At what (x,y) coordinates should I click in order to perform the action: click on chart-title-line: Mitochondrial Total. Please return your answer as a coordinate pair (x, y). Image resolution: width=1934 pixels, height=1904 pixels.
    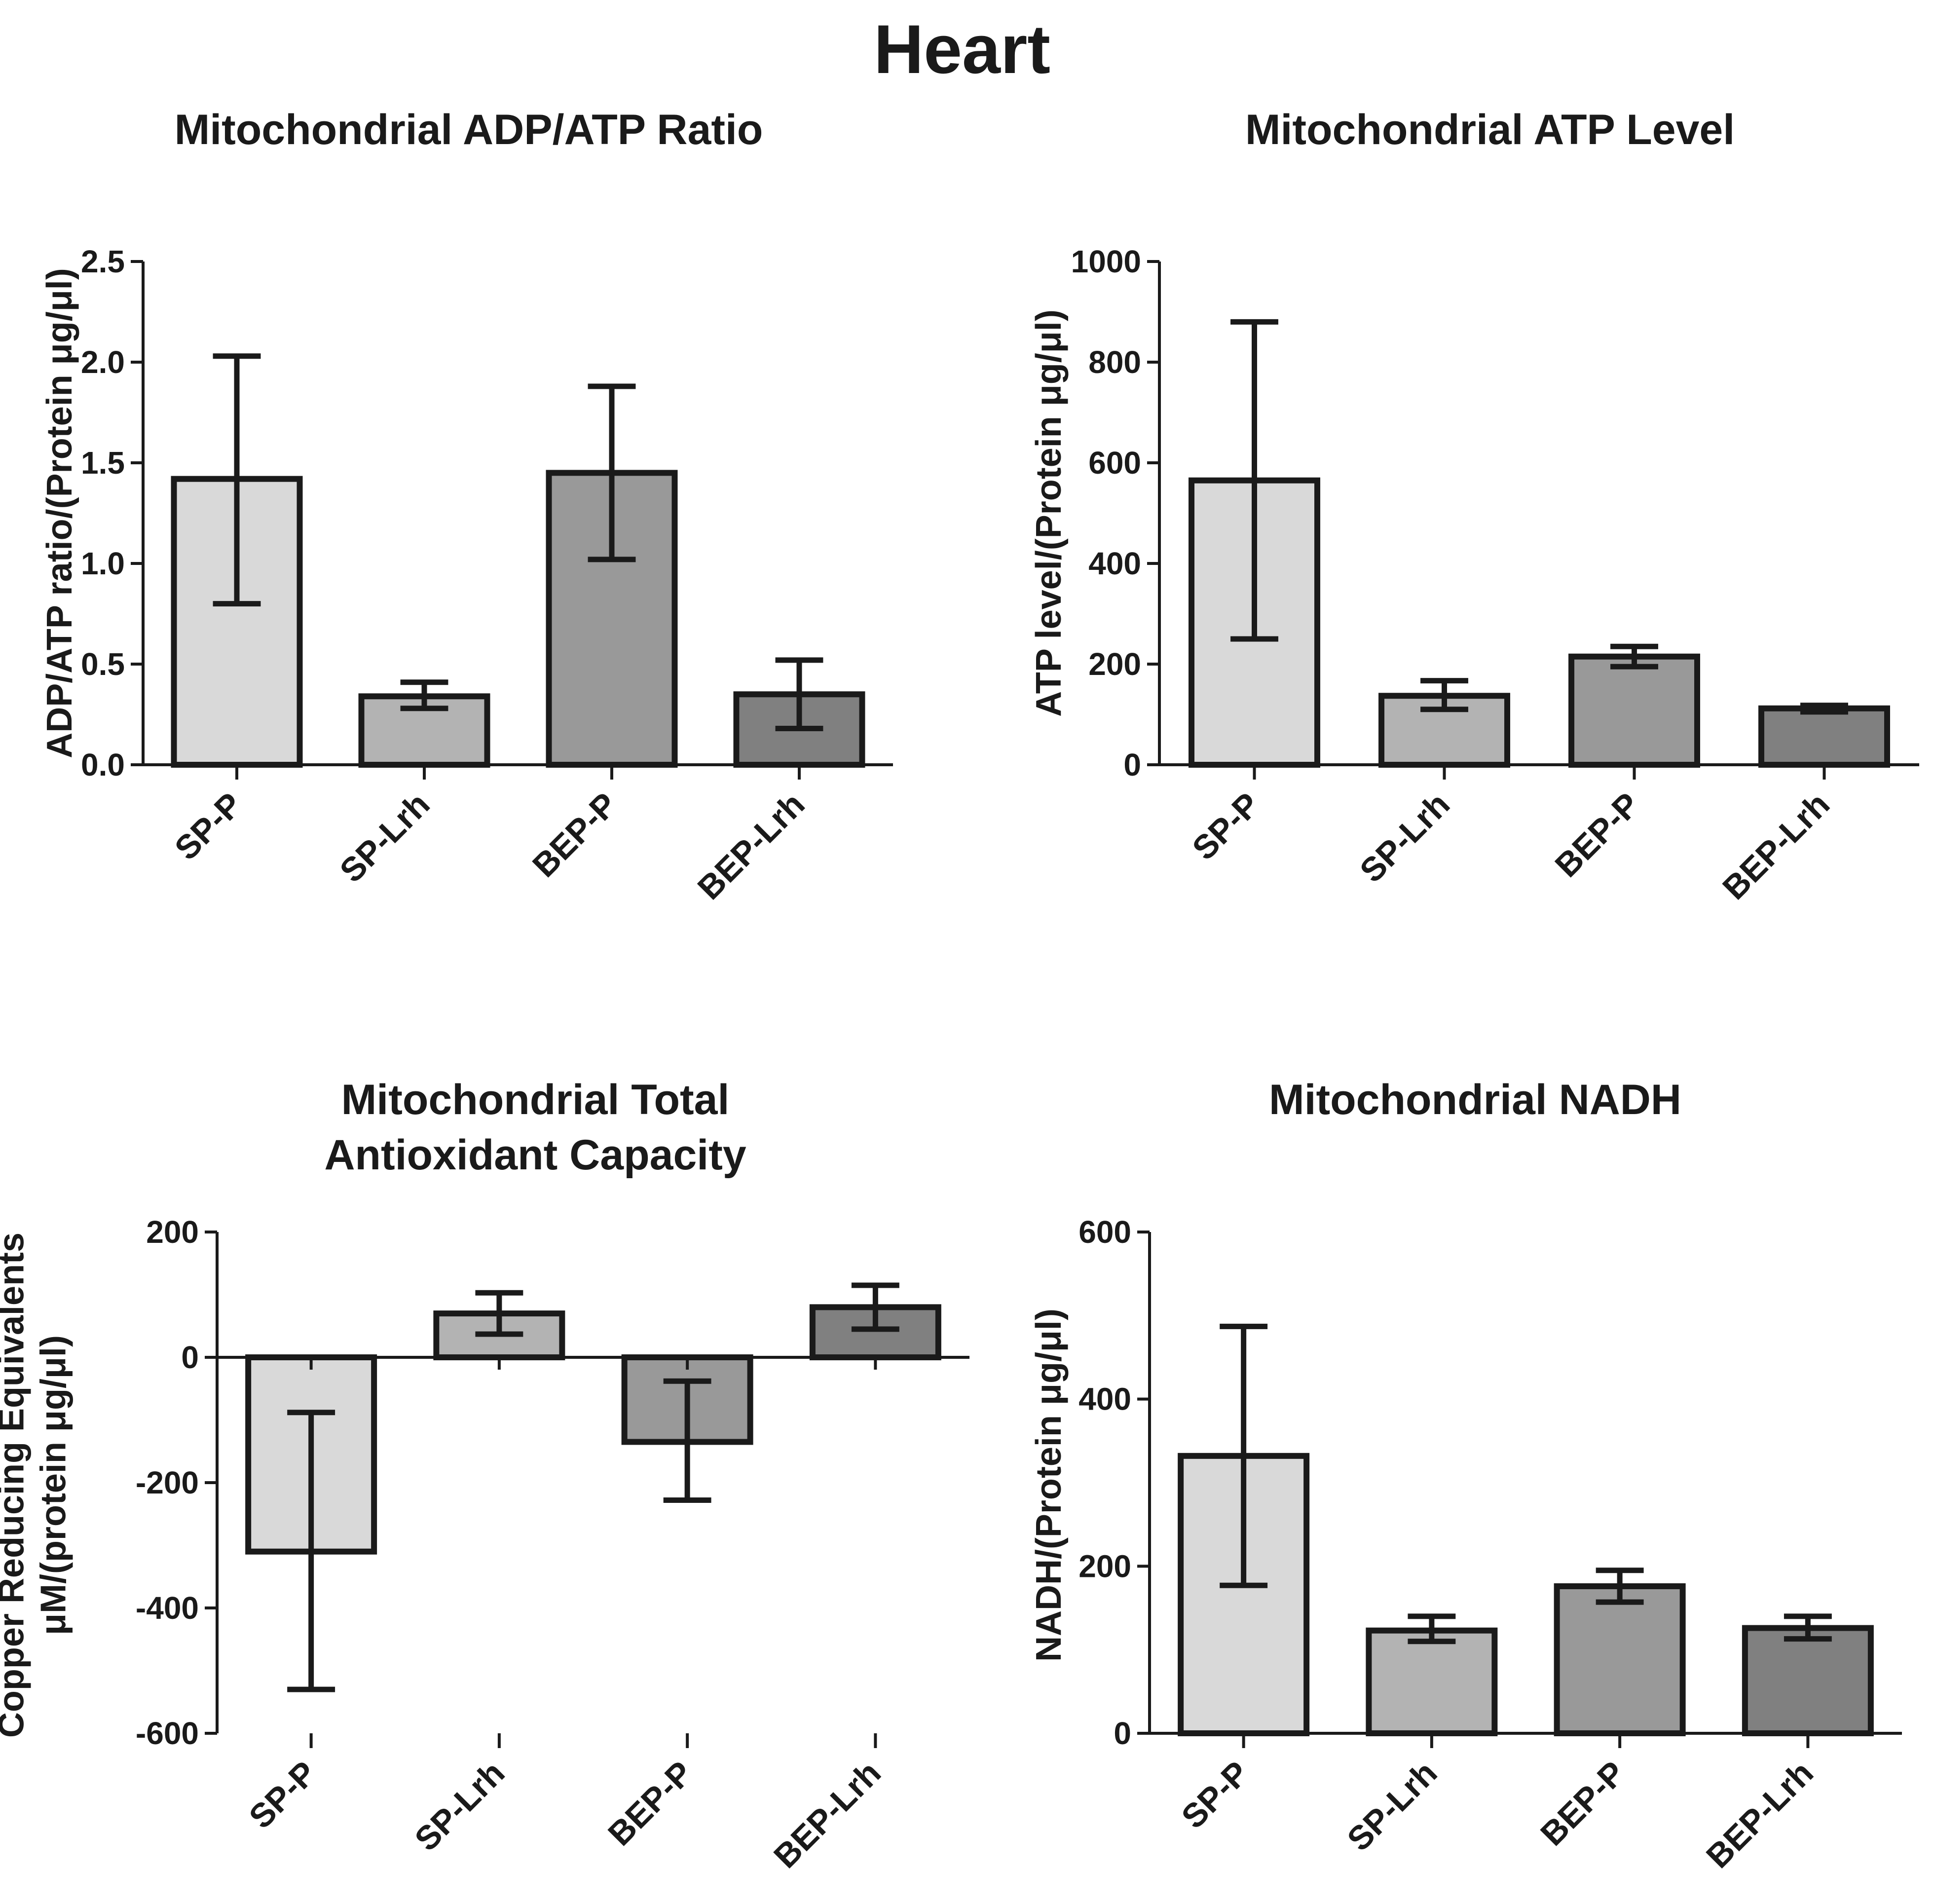
    Looking at the image, I should click on (535, 1100).